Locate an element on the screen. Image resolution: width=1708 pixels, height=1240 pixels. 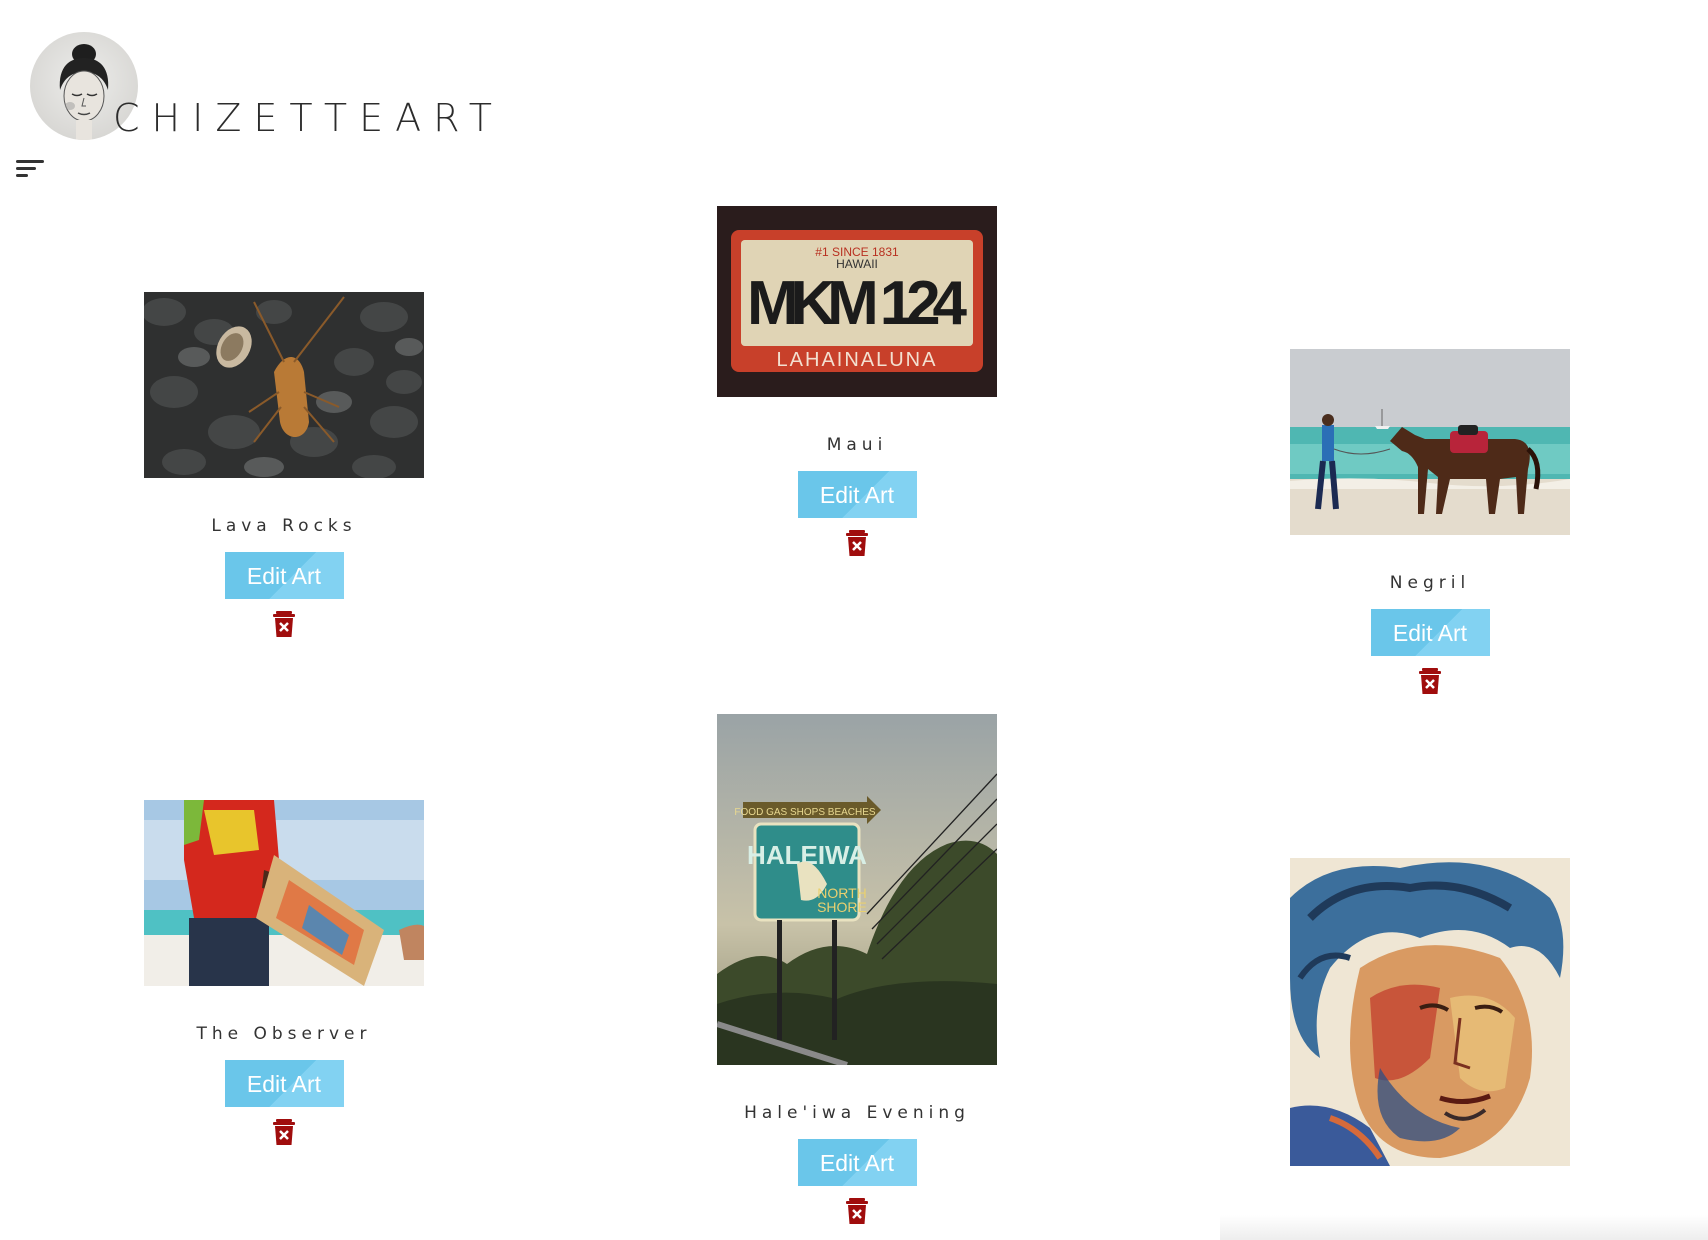
art-card: Lava Rocks Edit Art is located at coordinates (284, 464).